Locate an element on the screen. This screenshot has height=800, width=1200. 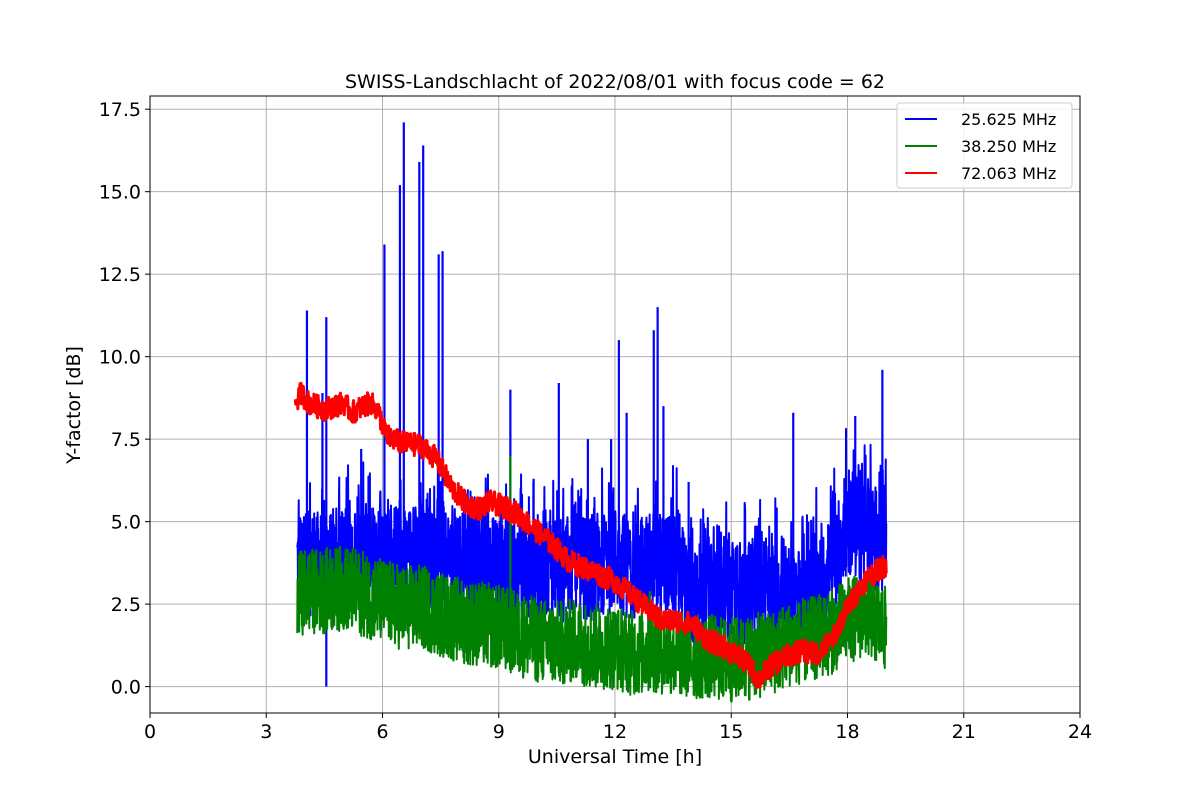
y-tick-label: 2.5 is located at coordinates (126, 605).